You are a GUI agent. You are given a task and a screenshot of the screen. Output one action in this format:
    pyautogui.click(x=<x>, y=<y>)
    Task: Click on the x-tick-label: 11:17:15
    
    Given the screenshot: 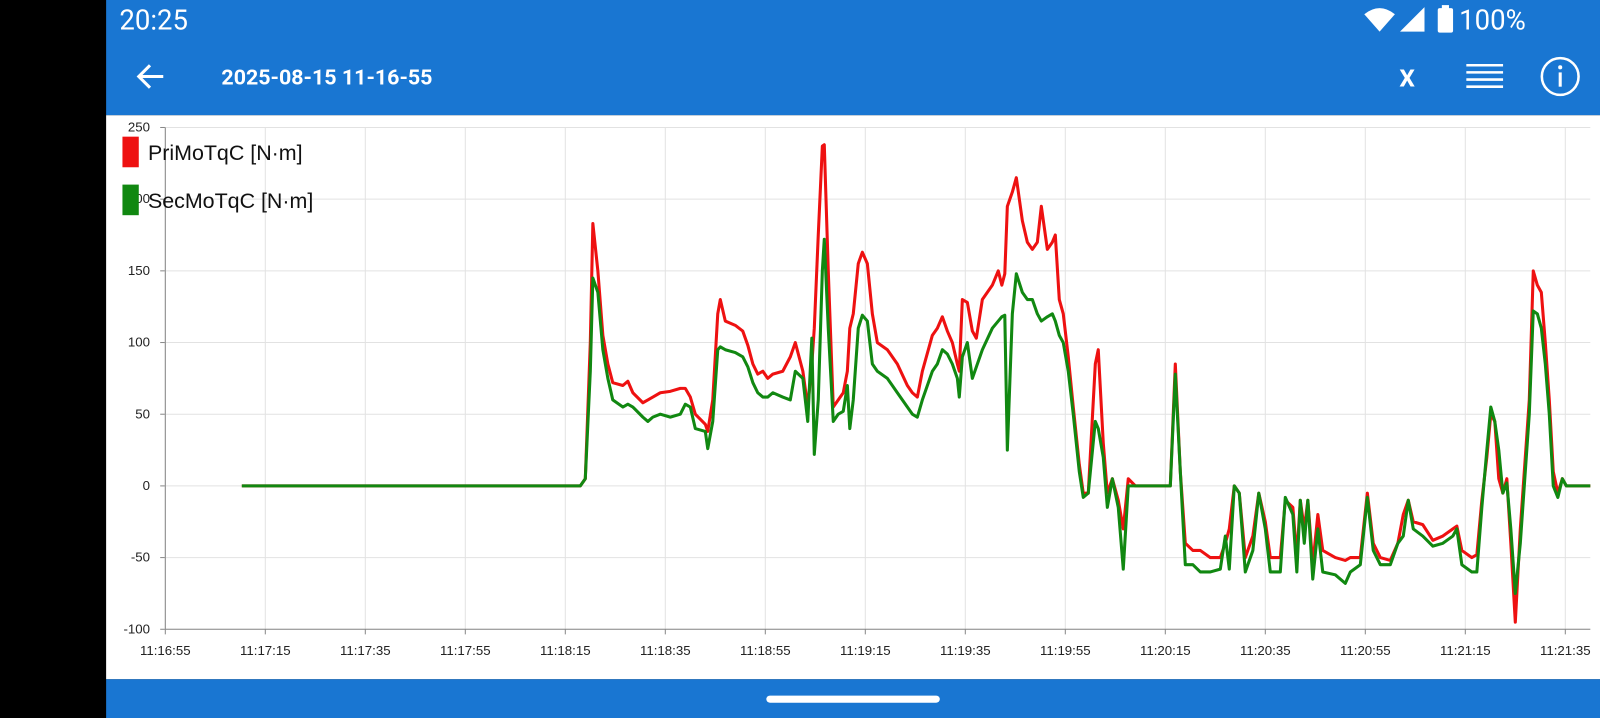 What is the action you would take?
    pyautogui.click(x=265, y=650)
    